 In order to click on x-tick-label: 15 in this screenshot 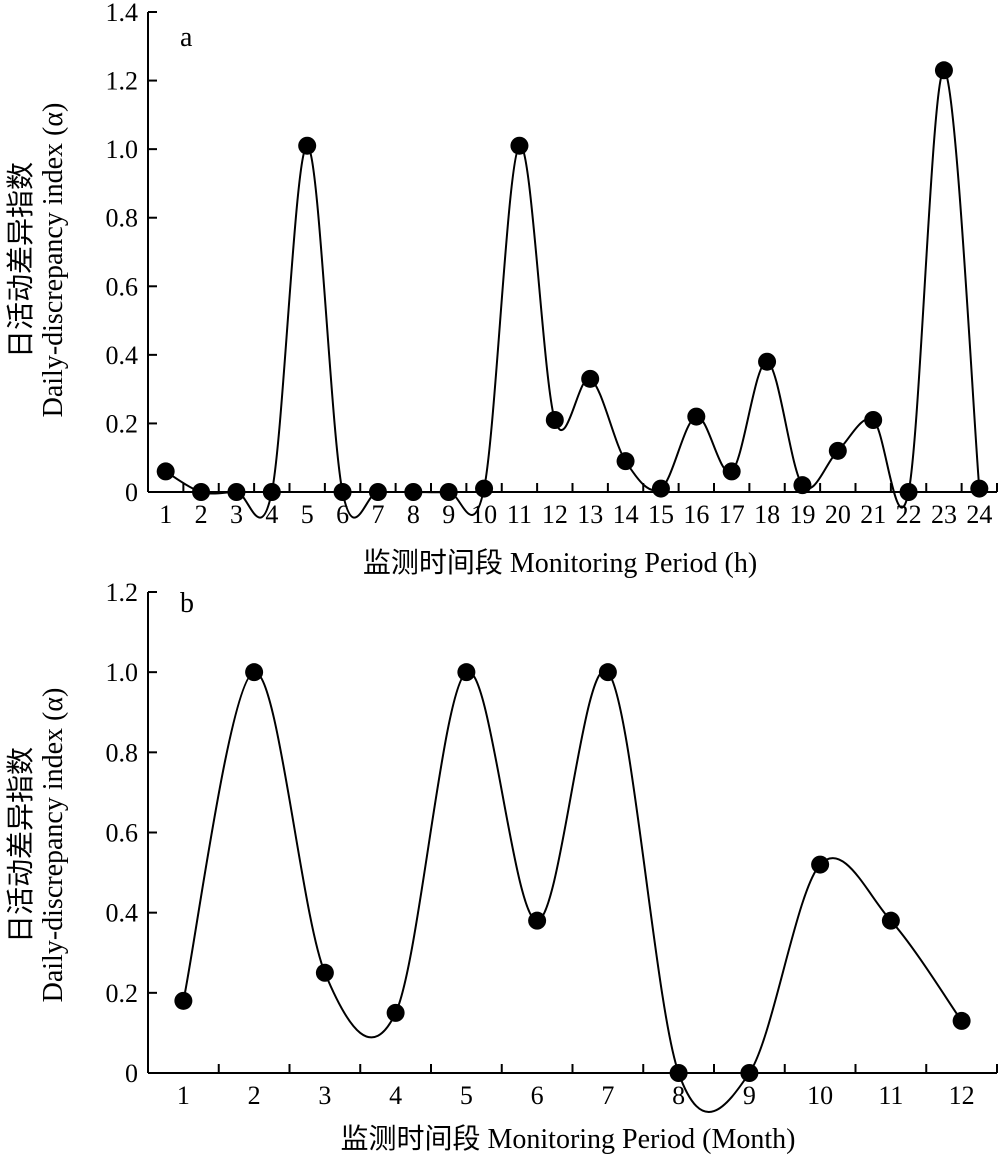, I will do `click(661, 514)`.